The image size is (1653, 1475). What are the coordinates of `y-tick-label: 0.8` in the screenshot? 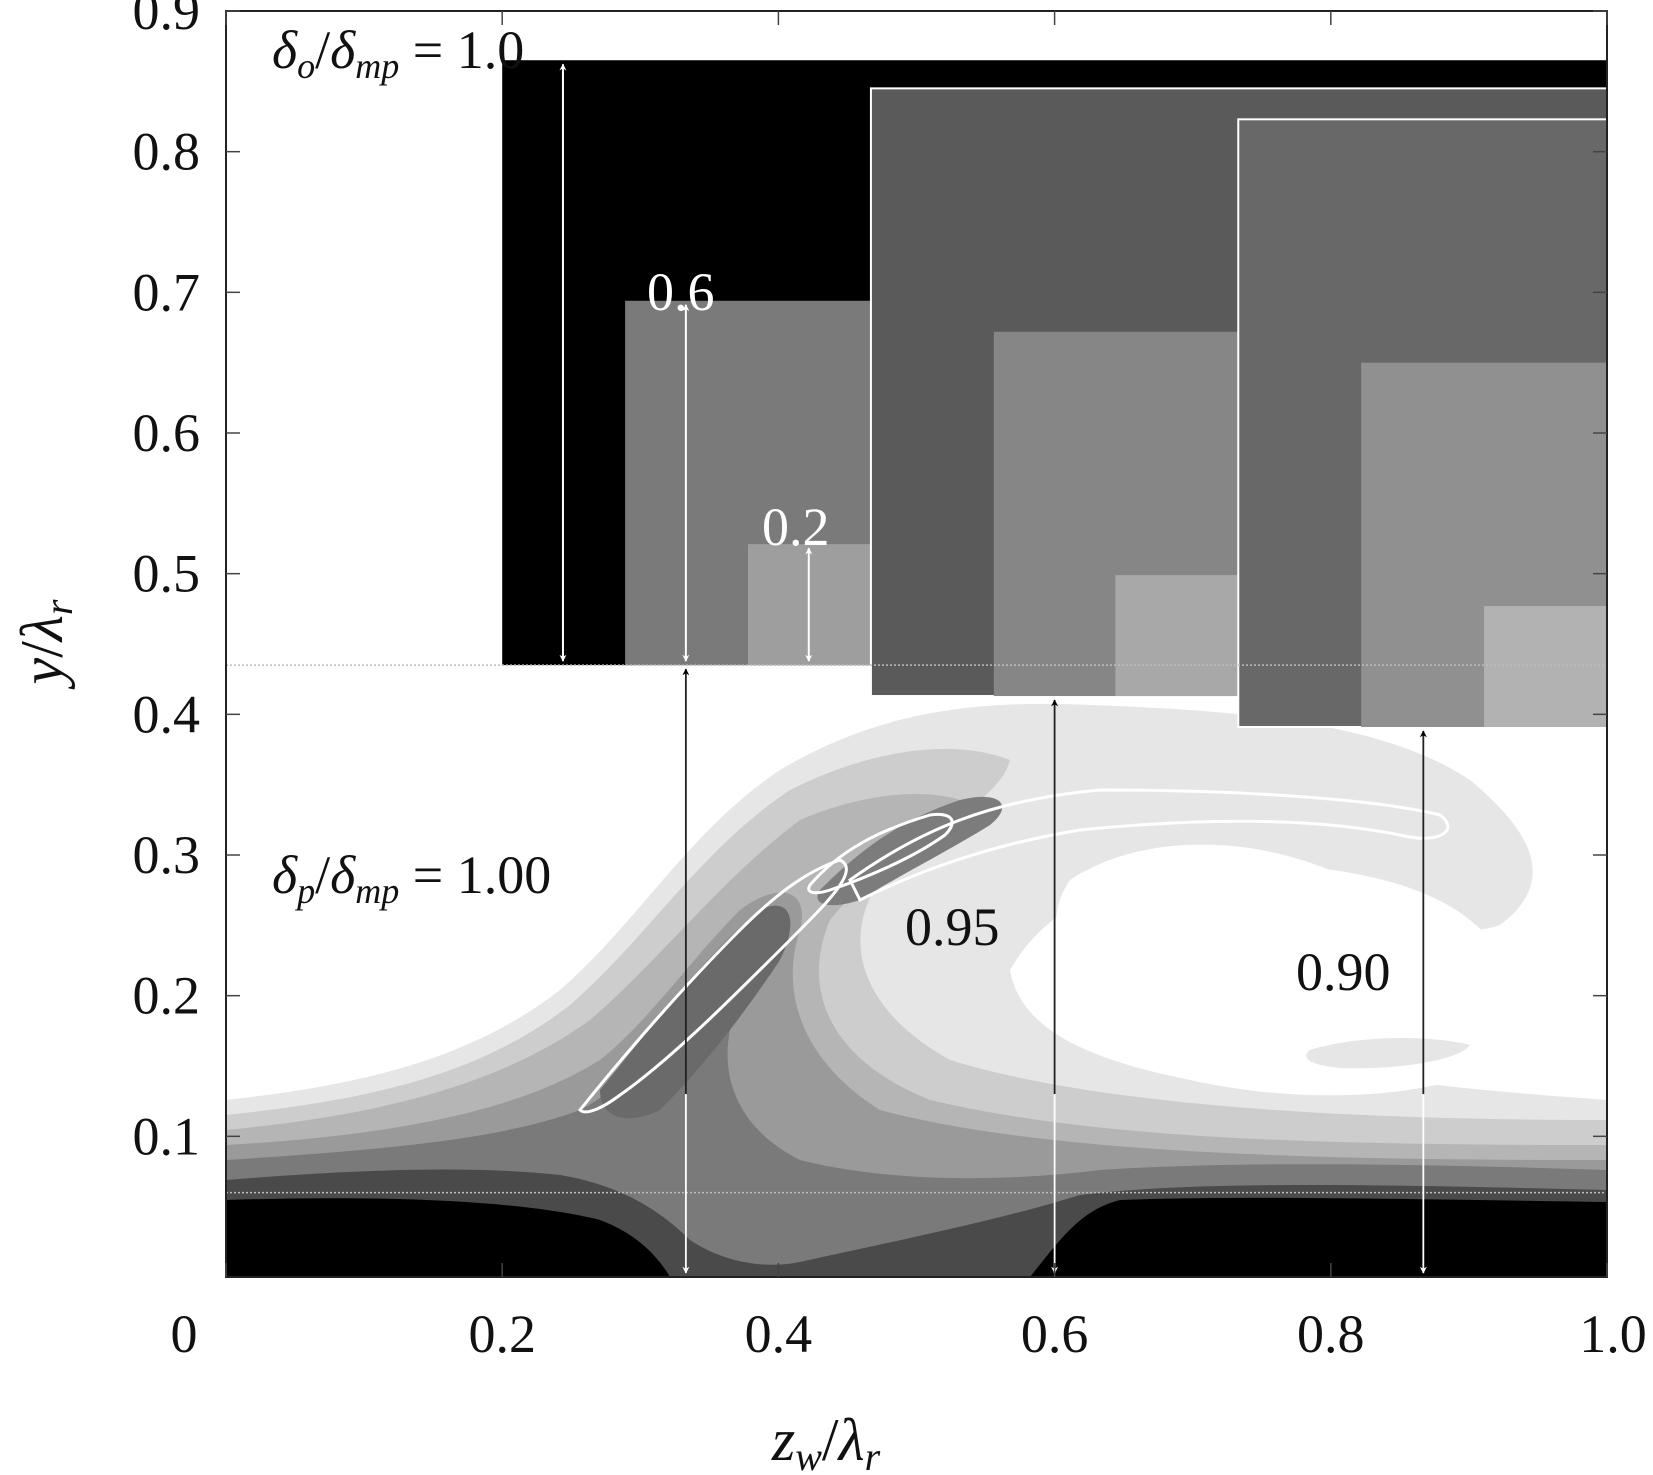 It's located at (167, 152).